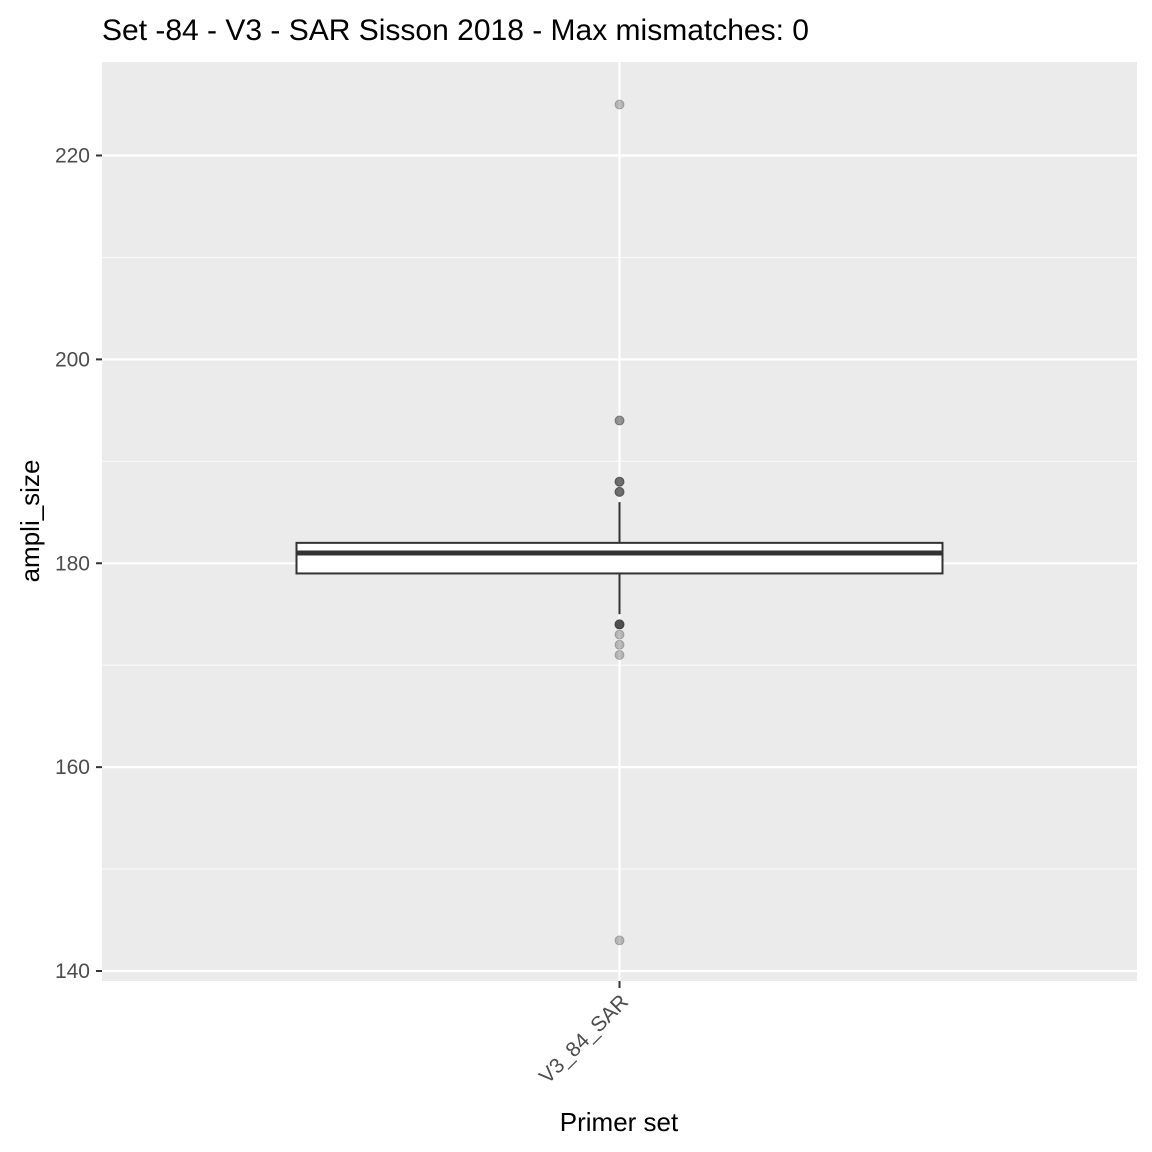 This screenshot has width=1152, height=1152. I want to click on outlier-points, so click(619, 522).